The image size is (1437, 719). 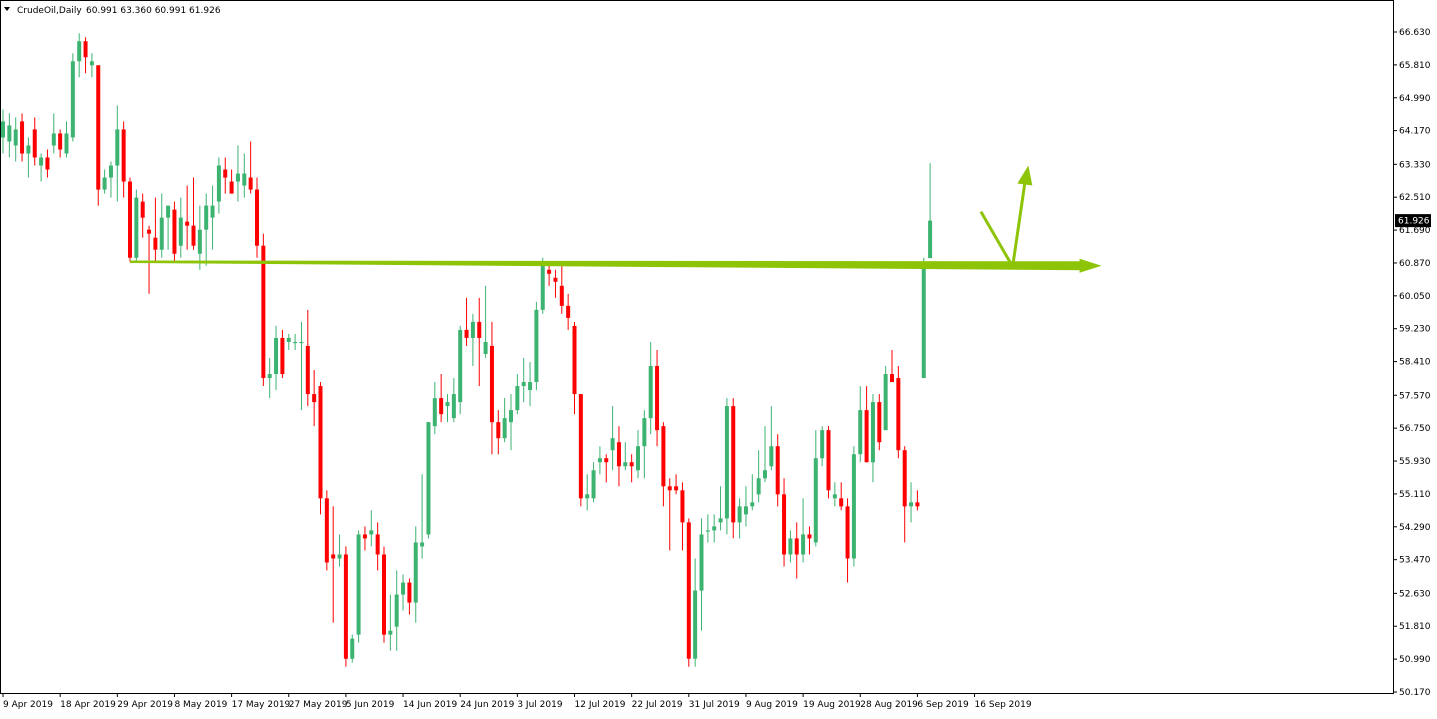 I want to click on y-tick-label: 57.570, so click(x=1415, y=396).